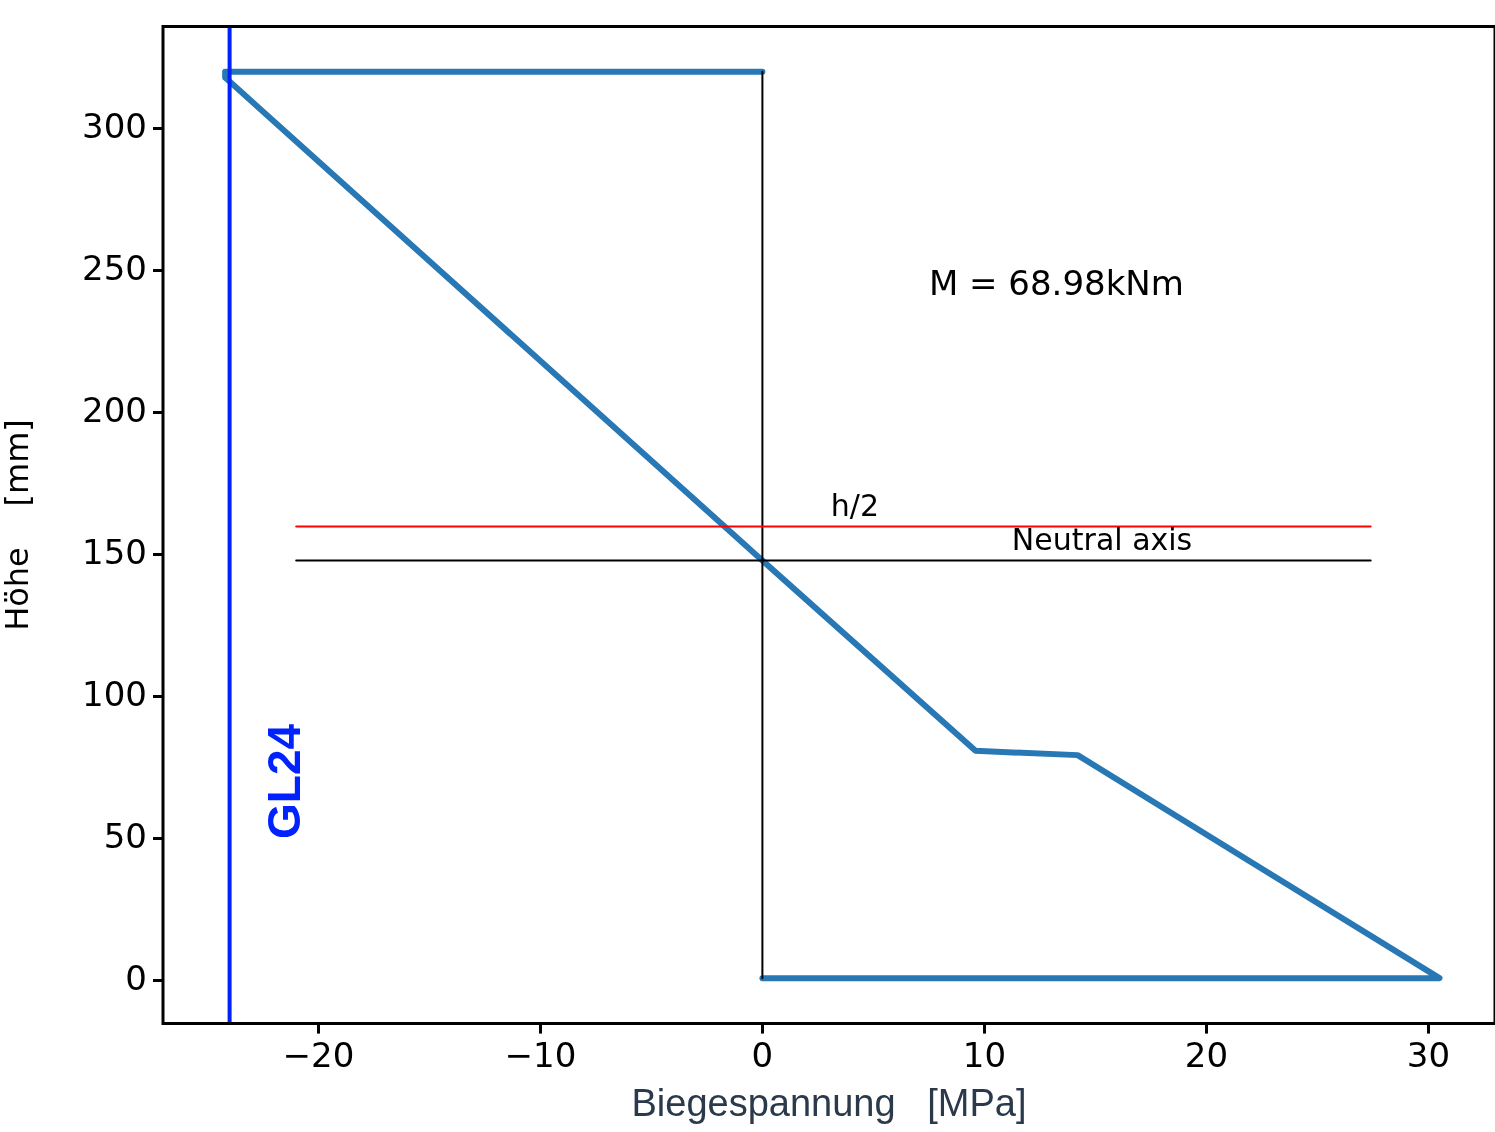 The height and width of the screenshot is (1132, 1495). What do you see at coordinates (18, 525) in the screenshot?
I see `y-axis-title: Höhe [mm]` at bounding box center [18, 525].